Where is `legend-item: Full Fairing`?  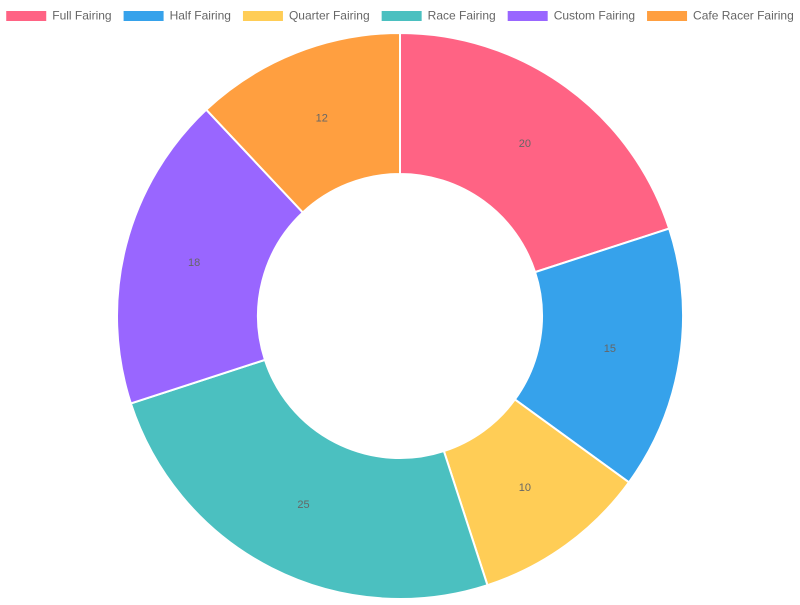 legend-item: Full Fairing is located at coordinates (59, 16).